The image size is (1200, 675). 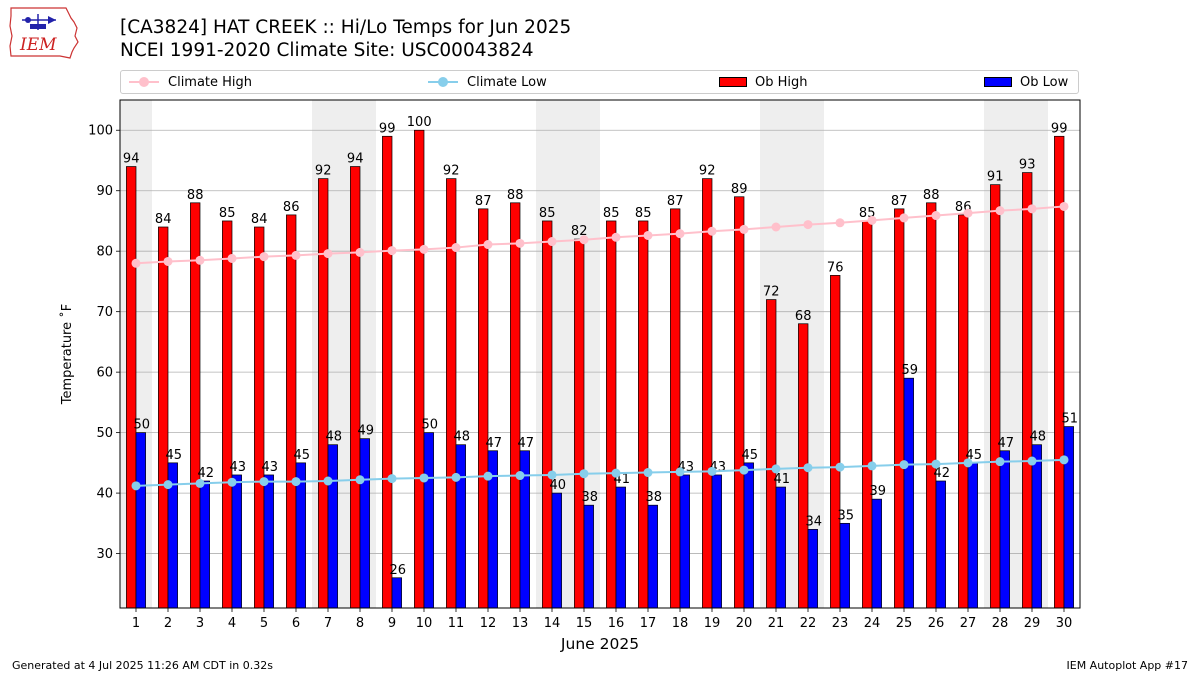 What do you see at coordinates (392, 623) in the screenshot?
I see `x-tick-label-9: 9` at bounding box center [392, 623].